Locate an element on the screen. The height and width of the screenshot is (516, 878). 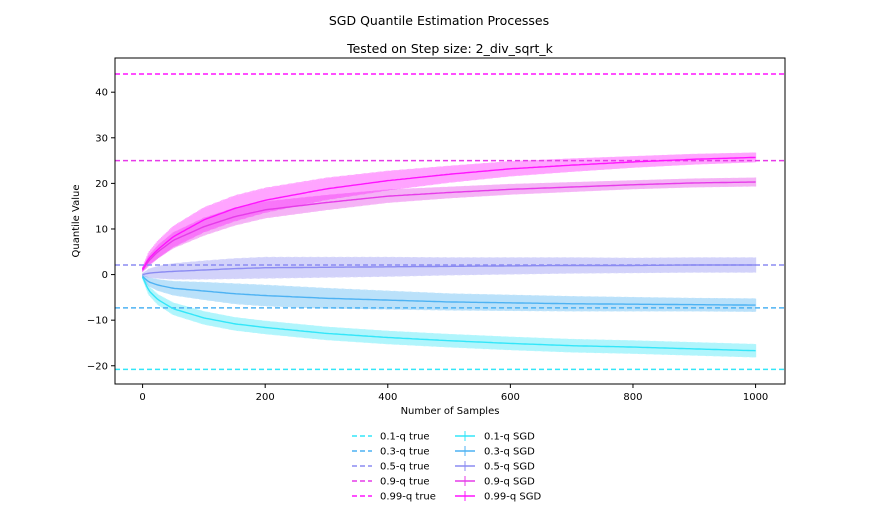
chart-title: Tested on Step size: 2_div_sqrt_k is located at coordinates (450, 48).